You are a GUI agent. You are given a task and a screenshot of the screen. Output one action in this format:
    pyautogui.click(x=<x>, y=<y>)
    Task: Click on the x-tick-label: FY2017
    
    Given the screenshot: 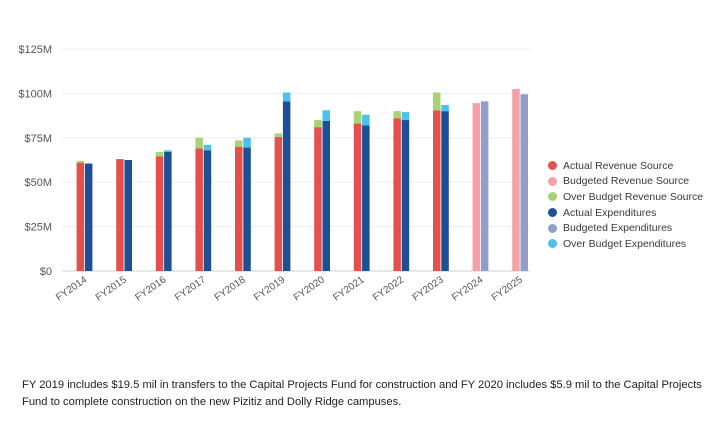 What is the action you would take?
    pyautogui.click(x=190, y=288)
    